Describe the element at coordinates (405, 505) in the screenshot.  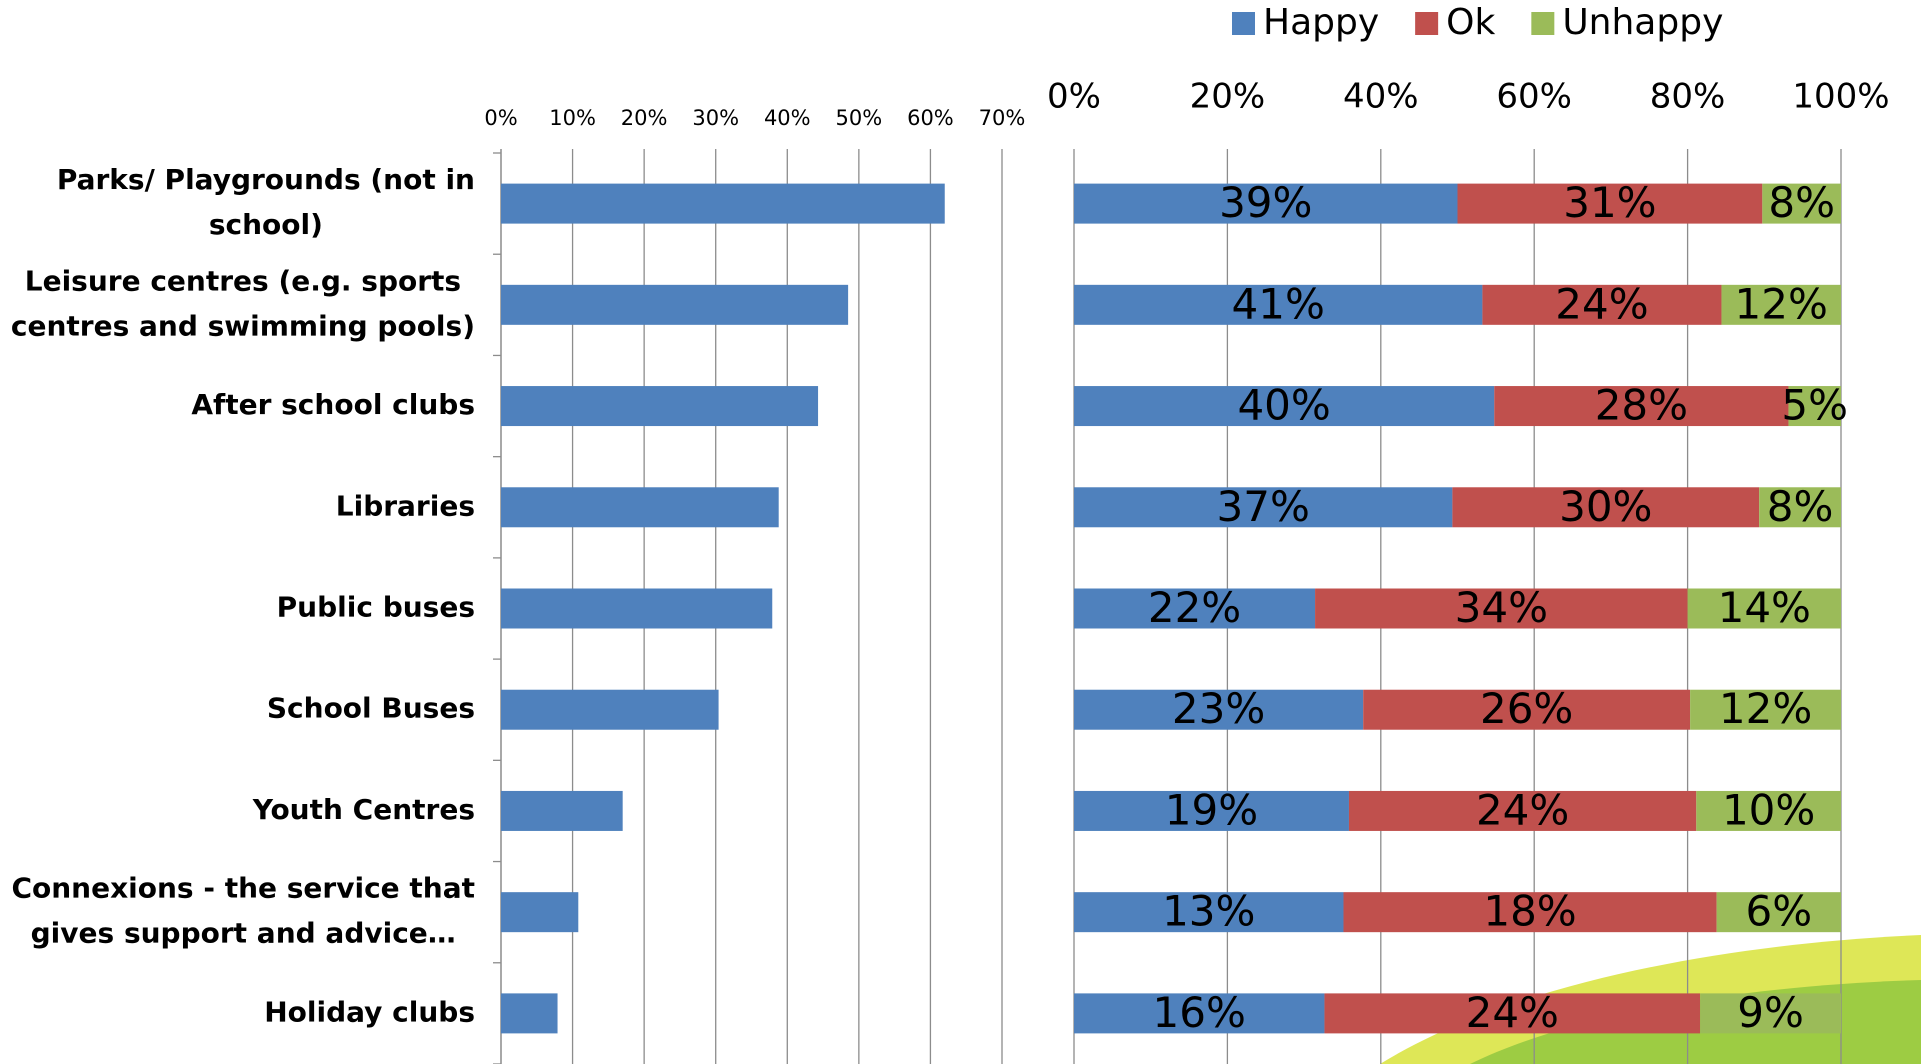
I see `category-label: Libraries` at that location.